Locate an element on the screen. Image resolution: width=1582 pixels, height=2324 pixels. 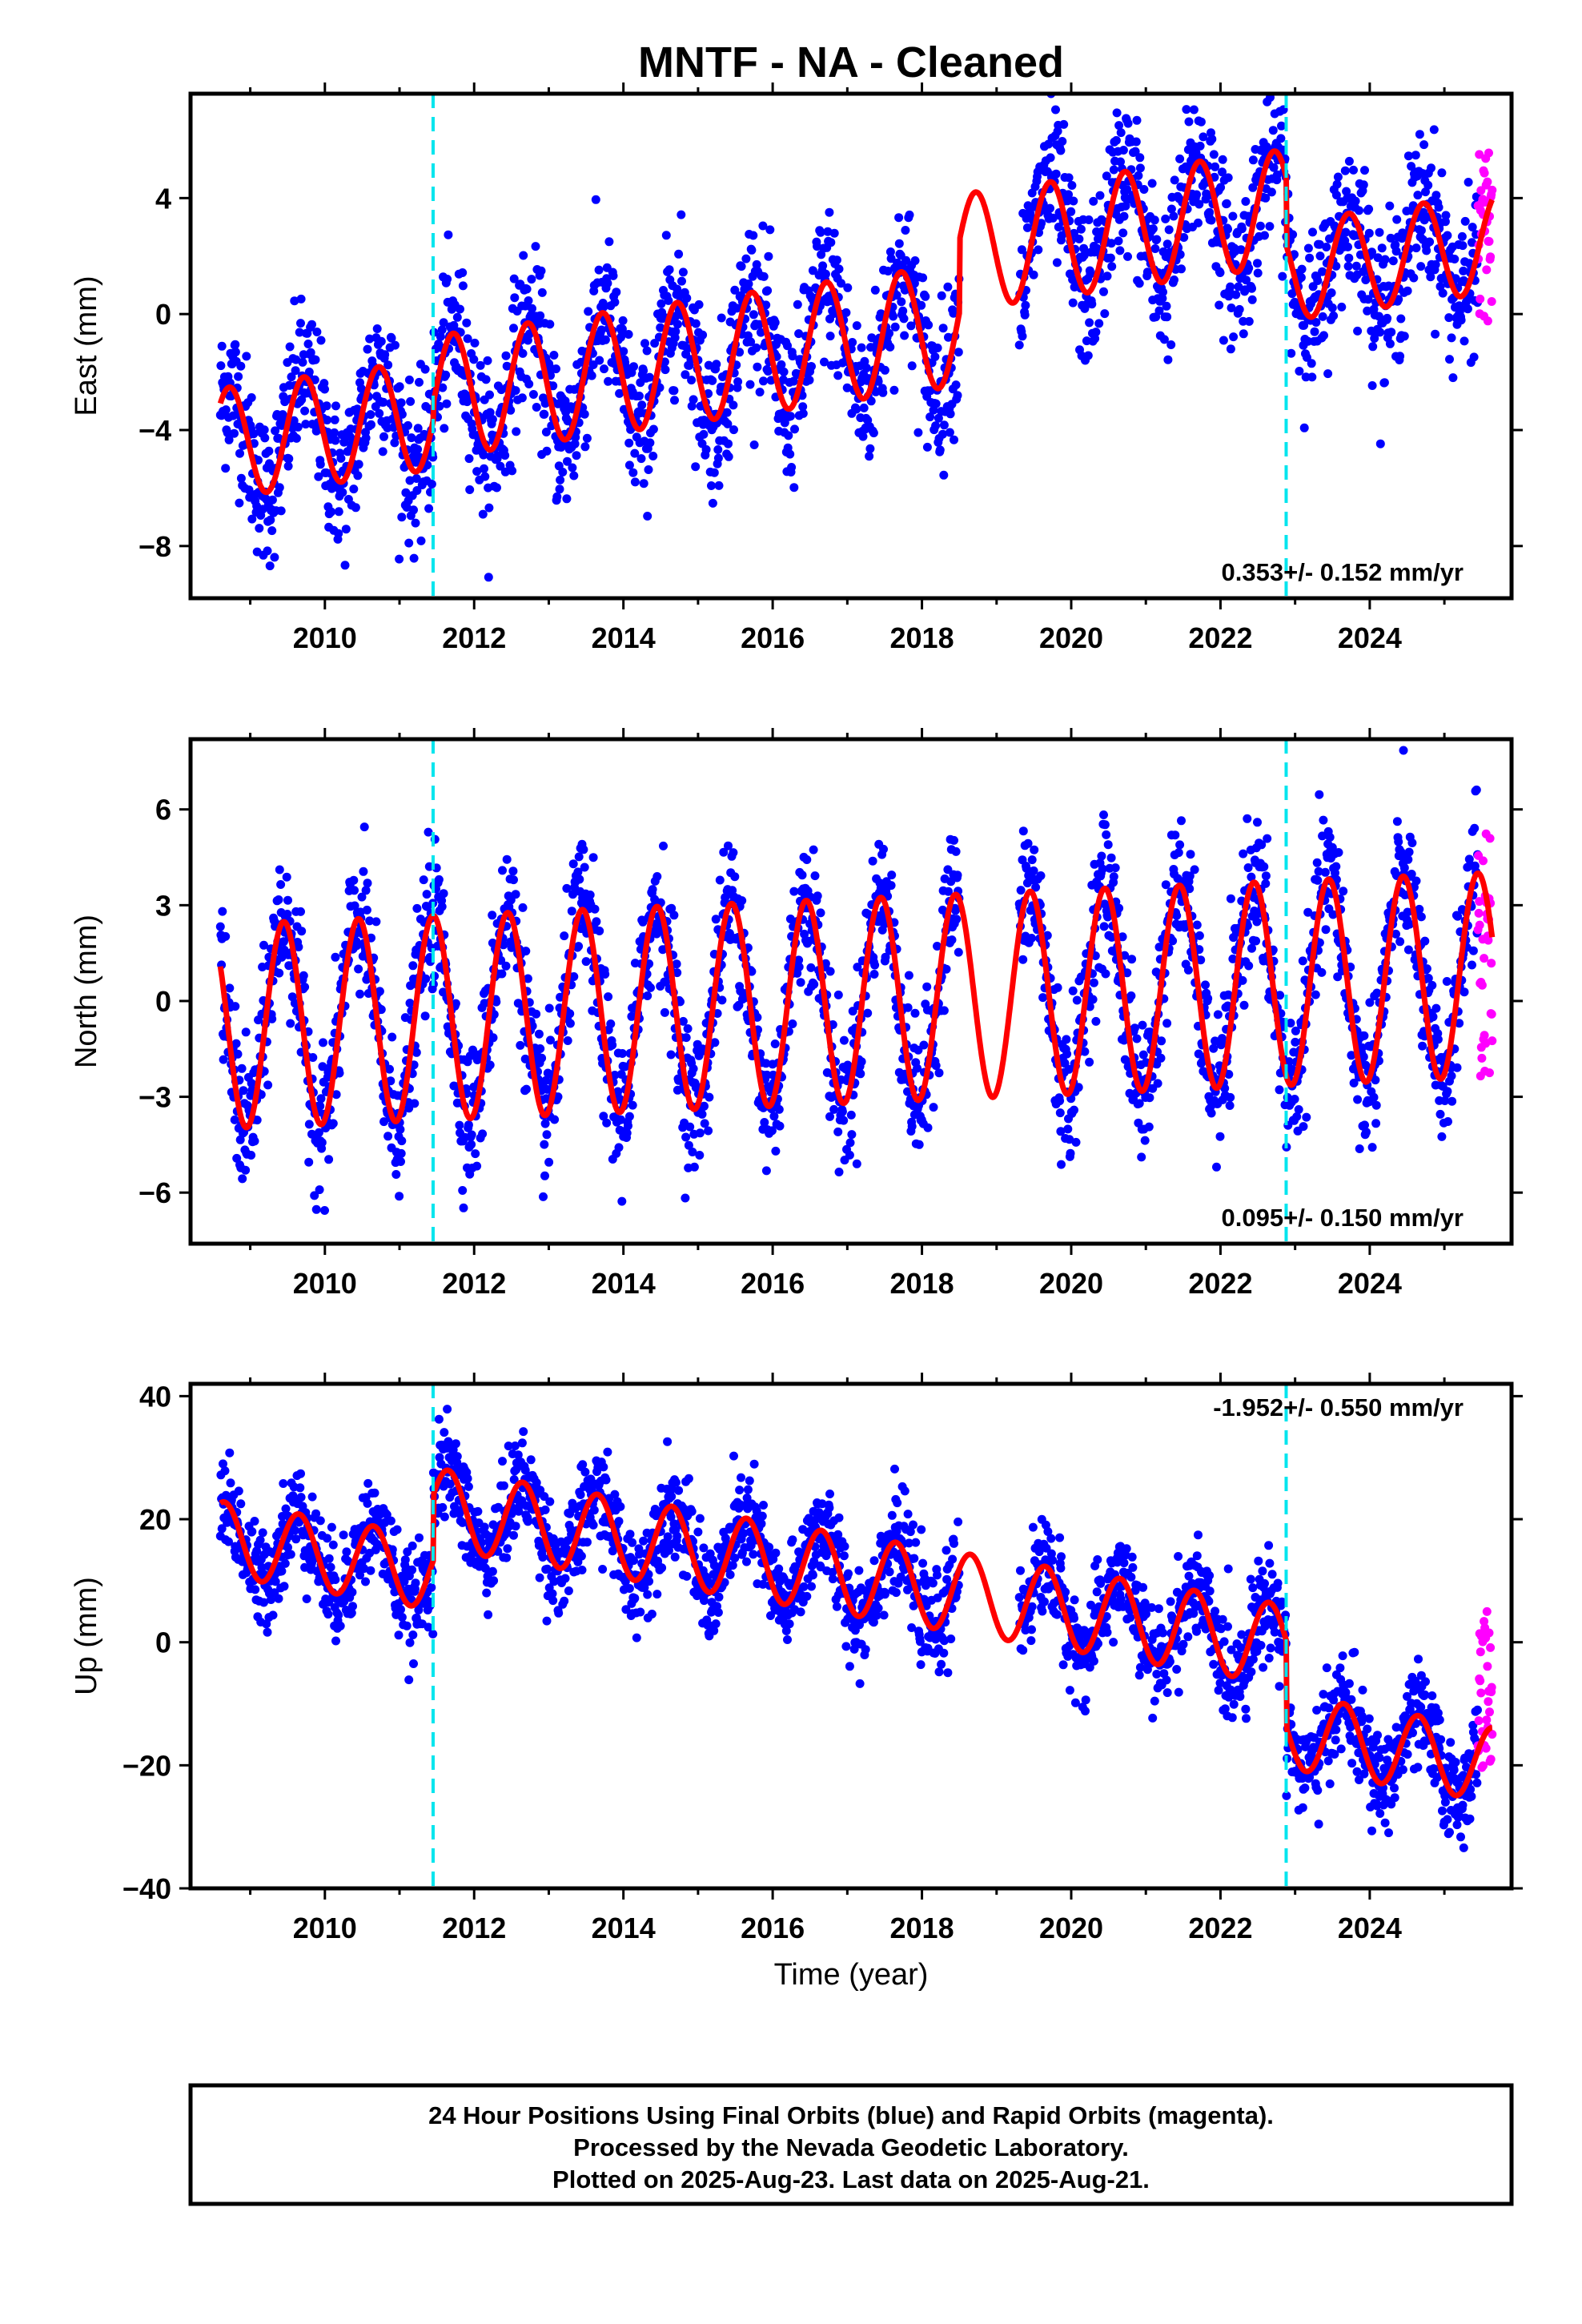
north-axis-label: North (mm) is located at coordinates (86, 991).